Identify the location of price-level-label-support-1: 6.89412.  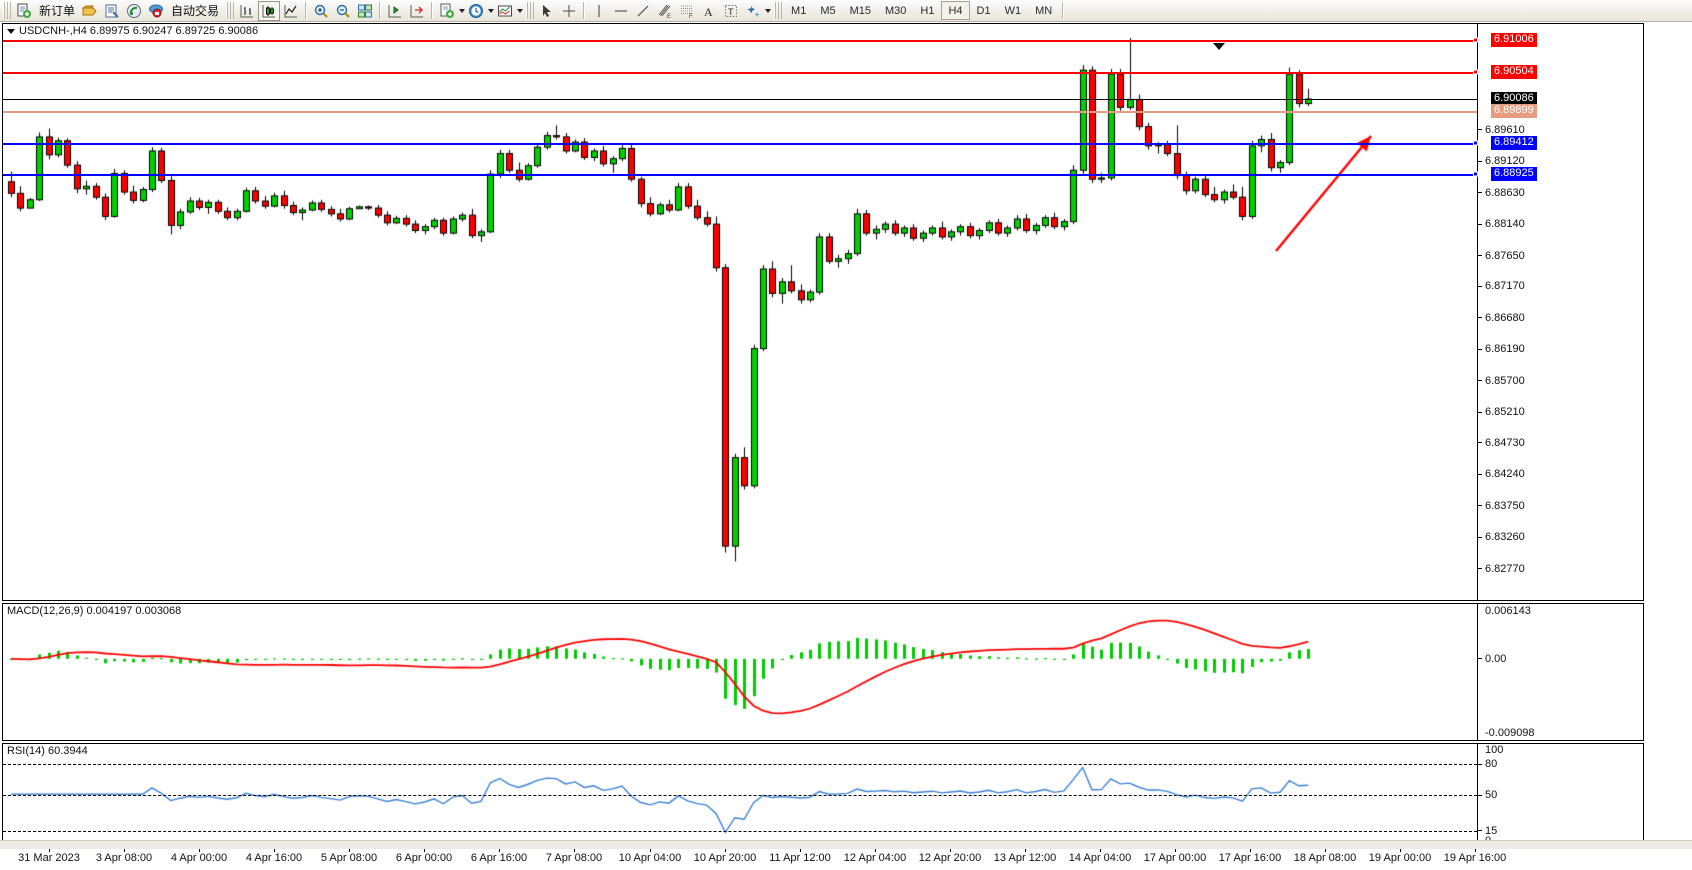
(1514, 142).